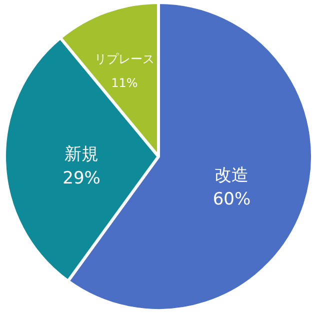 The image size is (317, 313). Describe the element at coordinates (124, 83) in the screenshot. I see `data-label: 11%` at that location.